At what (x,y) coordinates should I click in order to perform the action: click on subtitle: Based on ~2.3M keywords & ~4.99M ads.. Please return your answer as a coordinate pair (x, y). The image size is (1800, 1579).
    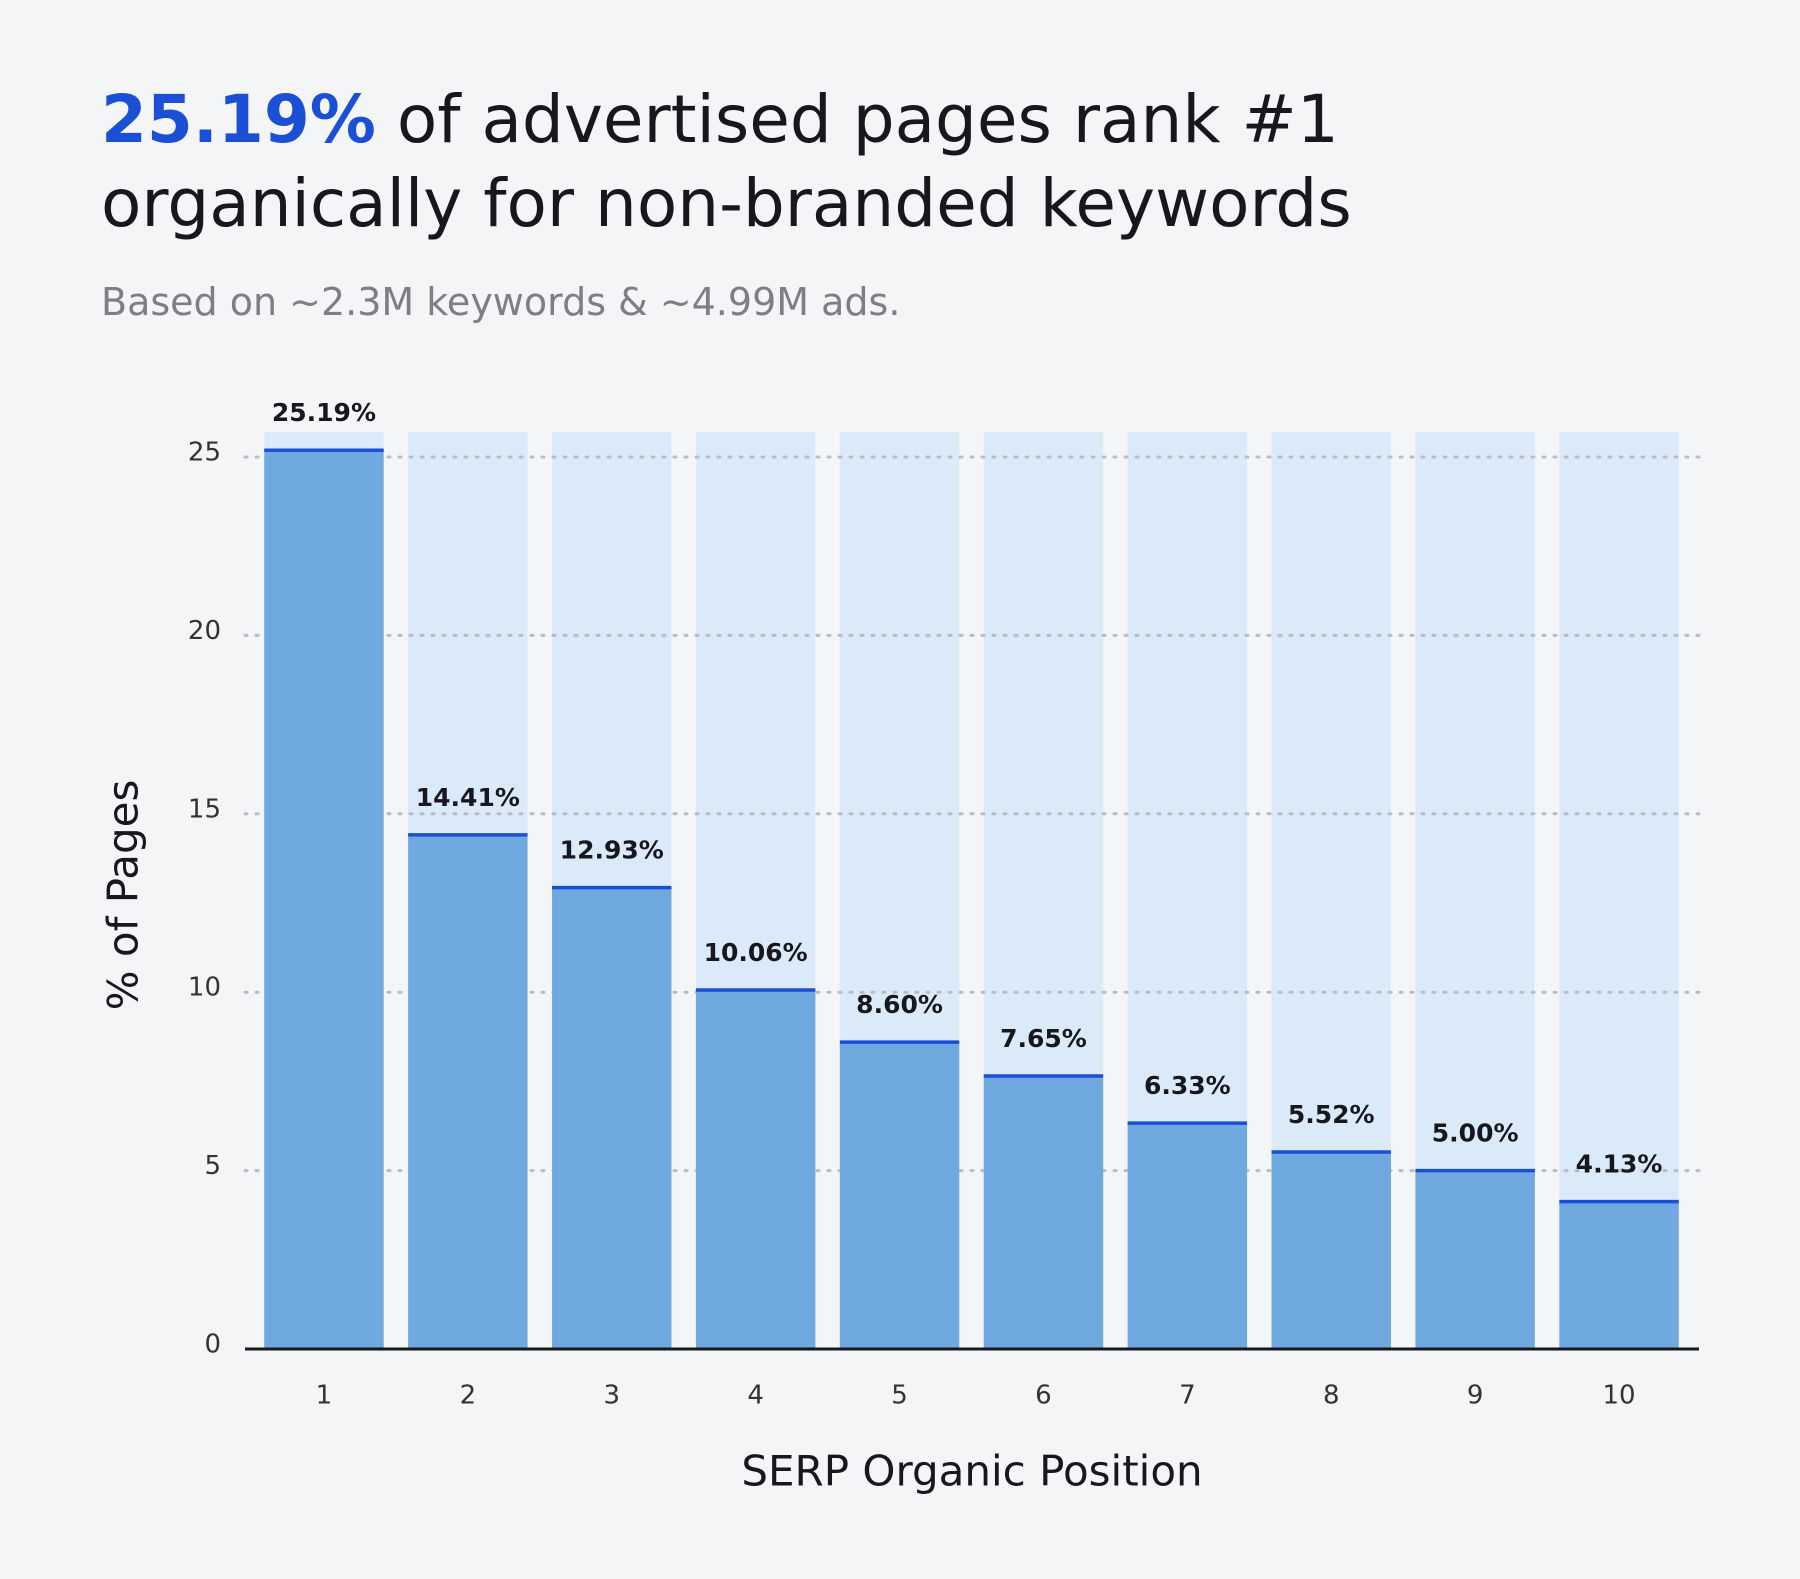
    Looking at the image, I should click on (501, 302).